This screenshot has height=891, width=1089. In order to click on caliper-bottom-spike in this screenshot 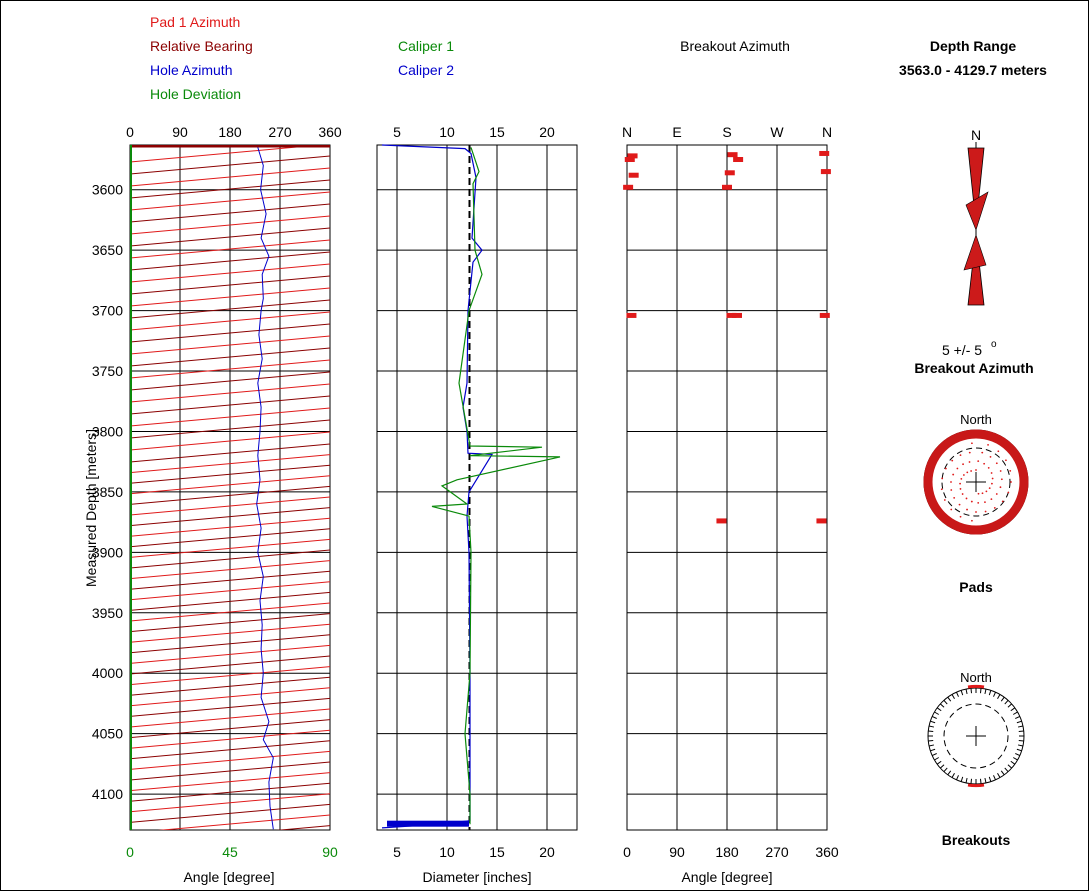, I will do `click(428, 823)`.